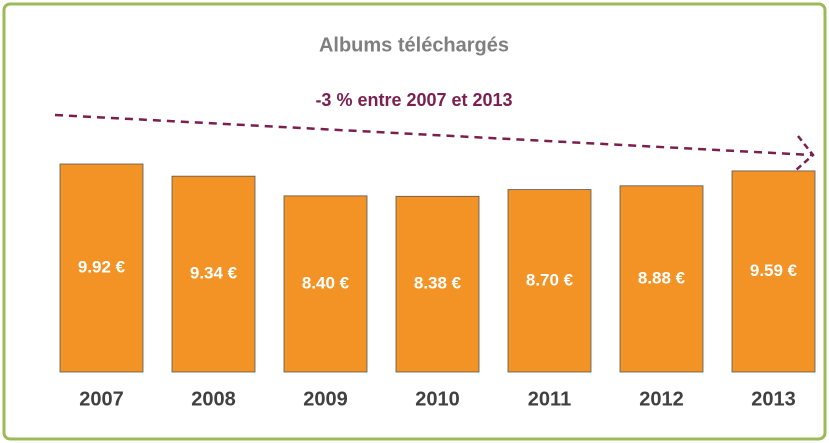 The width and height of the screenshot is (829, 443). What do you see at coordinates (413, 100) in the screenshot?
I see `annotation: -3 % entre 2007 et 2013` at bounding box center [413, 100].